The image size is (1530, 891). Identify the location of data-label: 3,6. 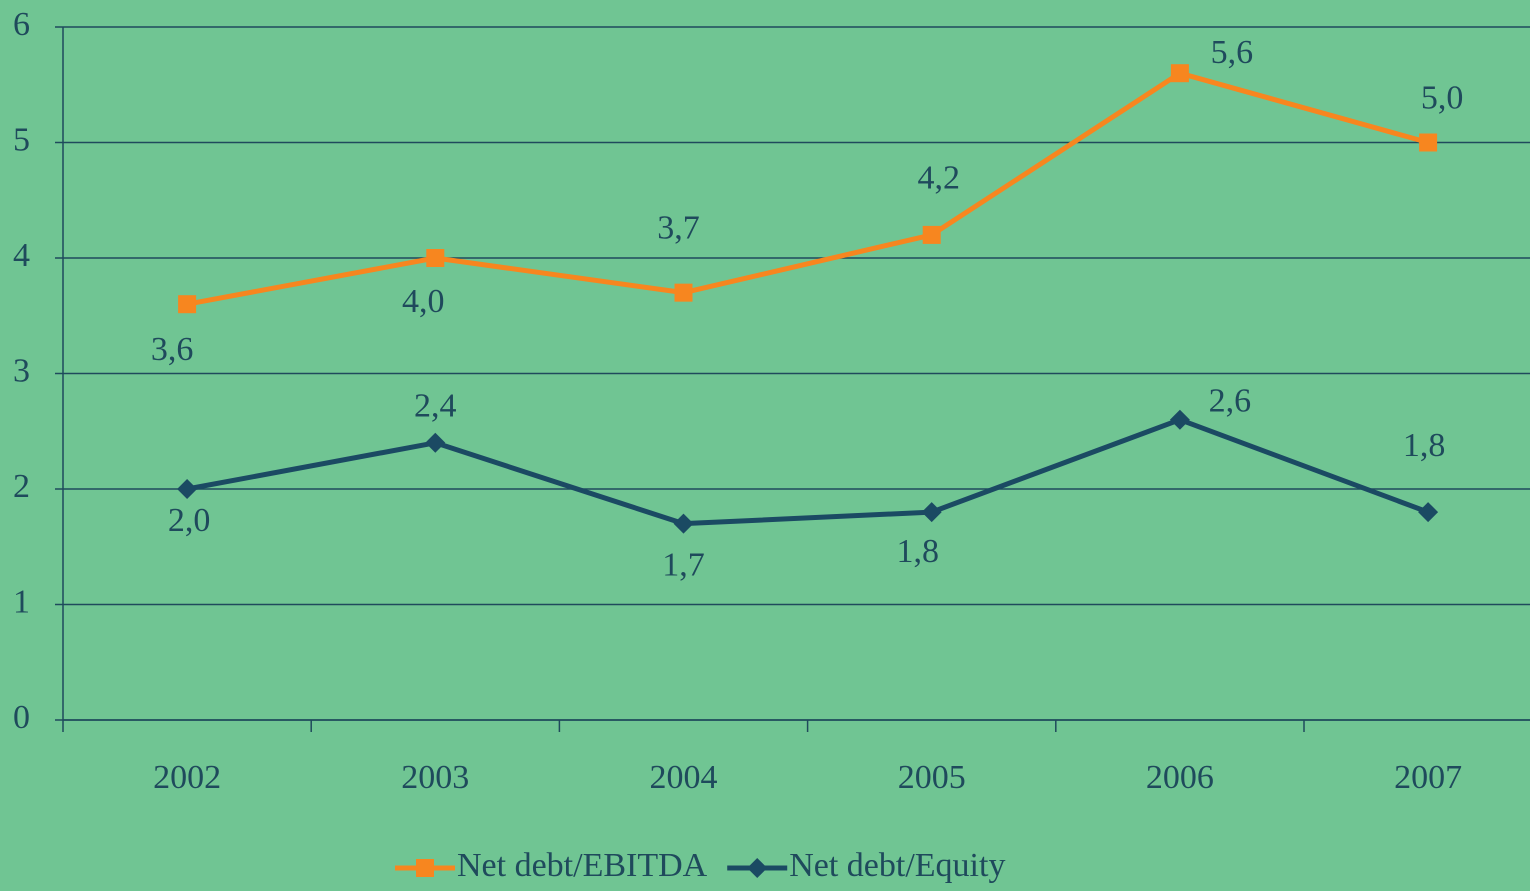
(172, 349).